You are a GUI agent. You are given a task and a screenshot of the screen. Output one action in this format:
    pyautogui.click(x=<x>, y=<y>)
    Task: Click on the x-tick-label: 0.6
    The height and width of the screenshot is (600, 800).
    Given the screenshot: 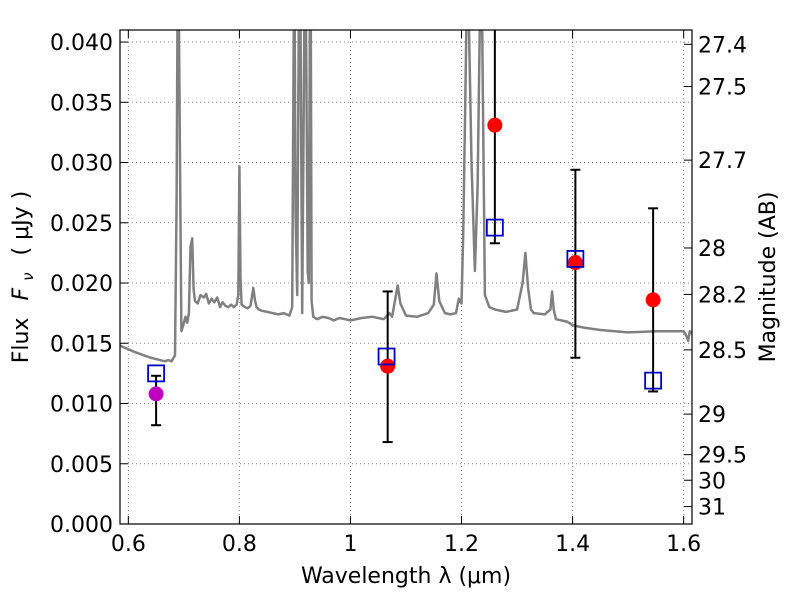 What is the action you would take?
    pyautogui.click(x=128, y=544)
    